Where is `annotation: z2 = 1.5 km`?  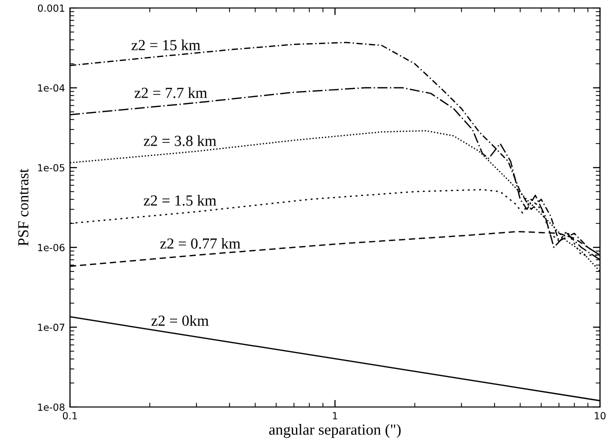
annotation: z2 = 1.5 km is located at coordinates (180, 200).